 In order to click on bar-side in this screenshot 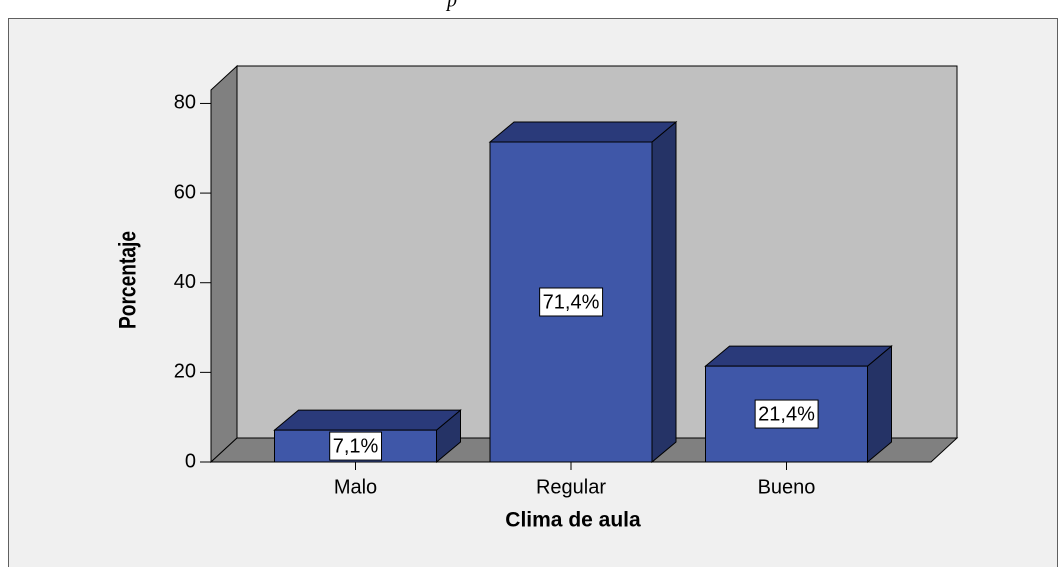, I will do `click(664, 292)`.